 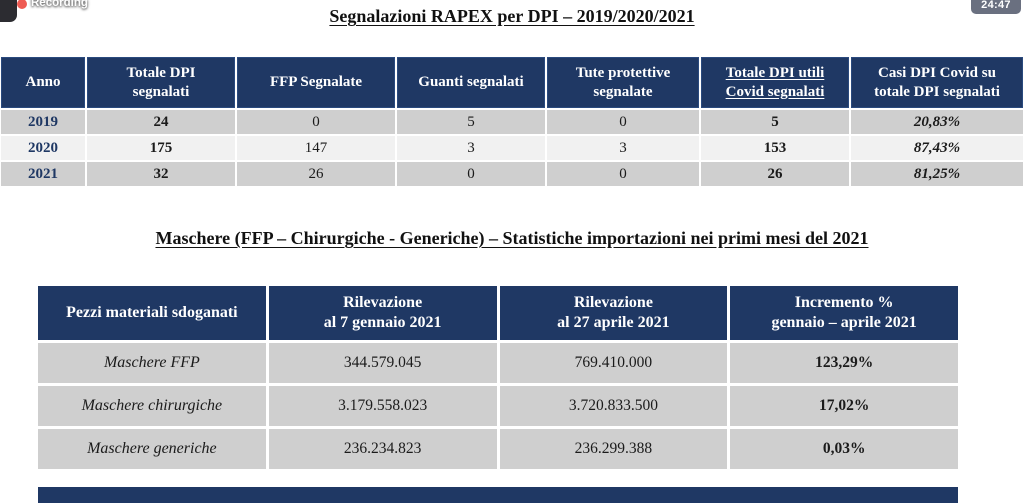 I want to click on rapex-header-guanti: Guanti segnalati, so click(x=471, y=82).